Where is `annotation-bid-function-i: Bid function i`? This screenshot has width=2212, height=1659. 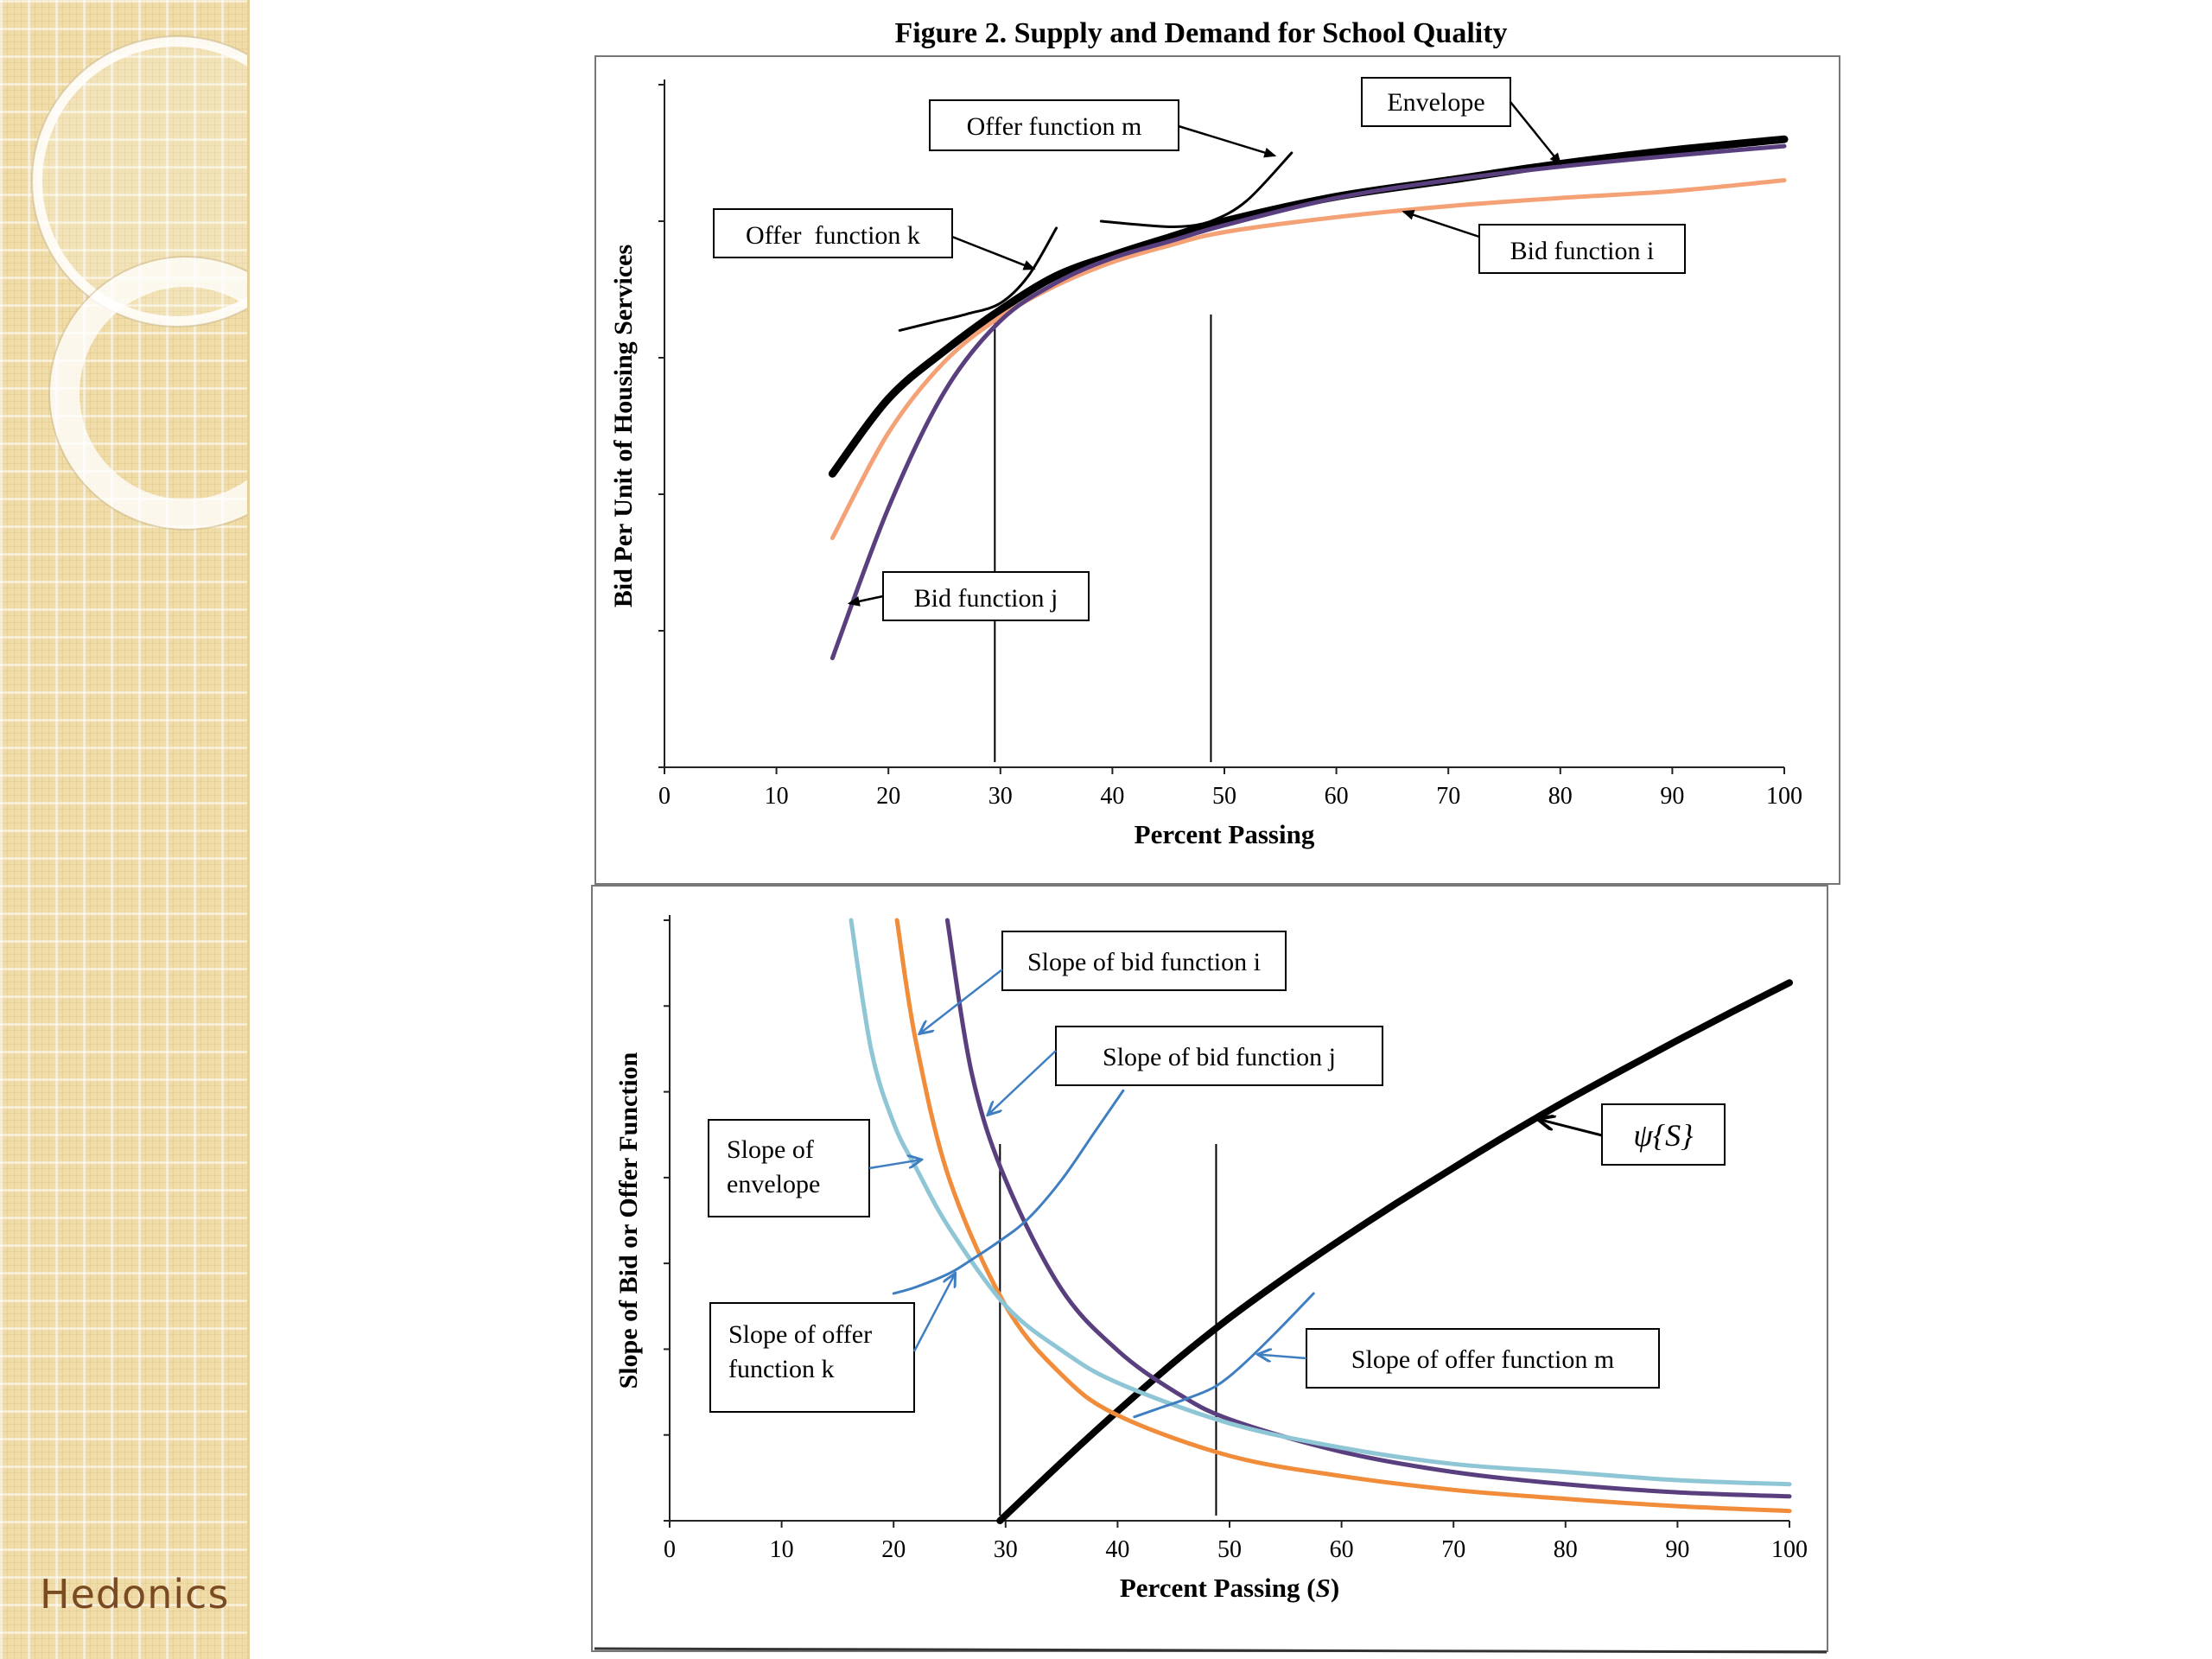
annotation-bid-function-i: Bid function i is located at coordinates (1544, 242).